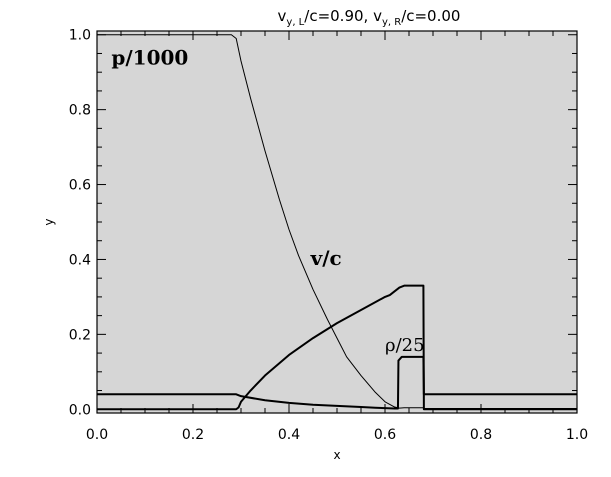 This screenshot has height=477, width=611. I want to click on y-tick-label: 0.0, so click(80, 410).